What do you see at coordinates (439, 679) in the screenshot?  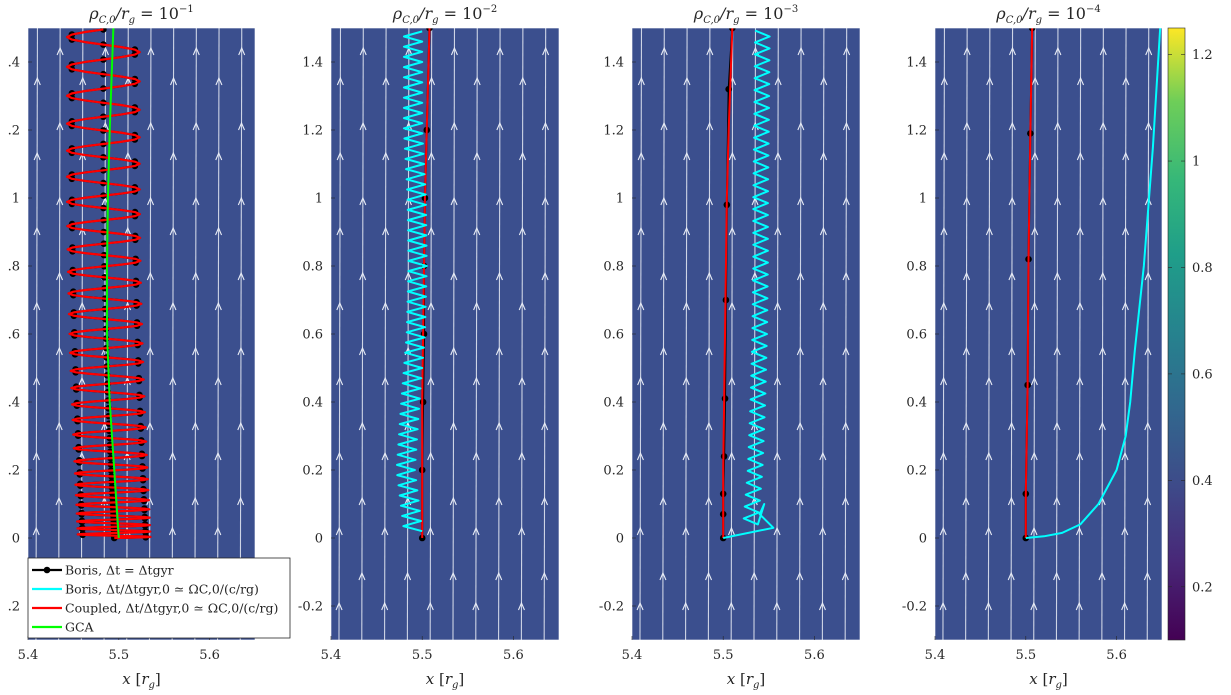 I see `x-axis-label-bracket: [` at bounding box center [439, 679].